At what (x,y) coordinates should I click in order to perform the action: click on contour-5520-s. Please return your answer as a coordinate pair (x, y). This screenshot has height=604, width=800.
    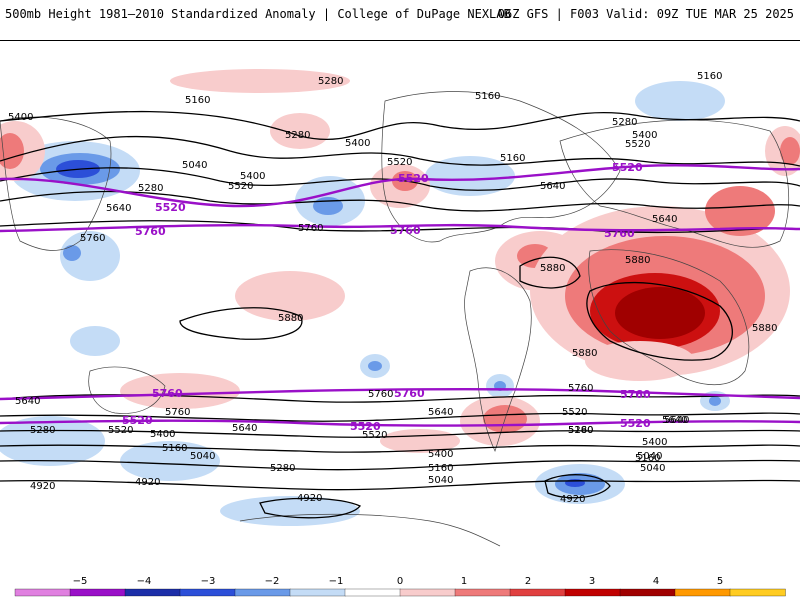
    Looking at the image, I should click on (400, 417).